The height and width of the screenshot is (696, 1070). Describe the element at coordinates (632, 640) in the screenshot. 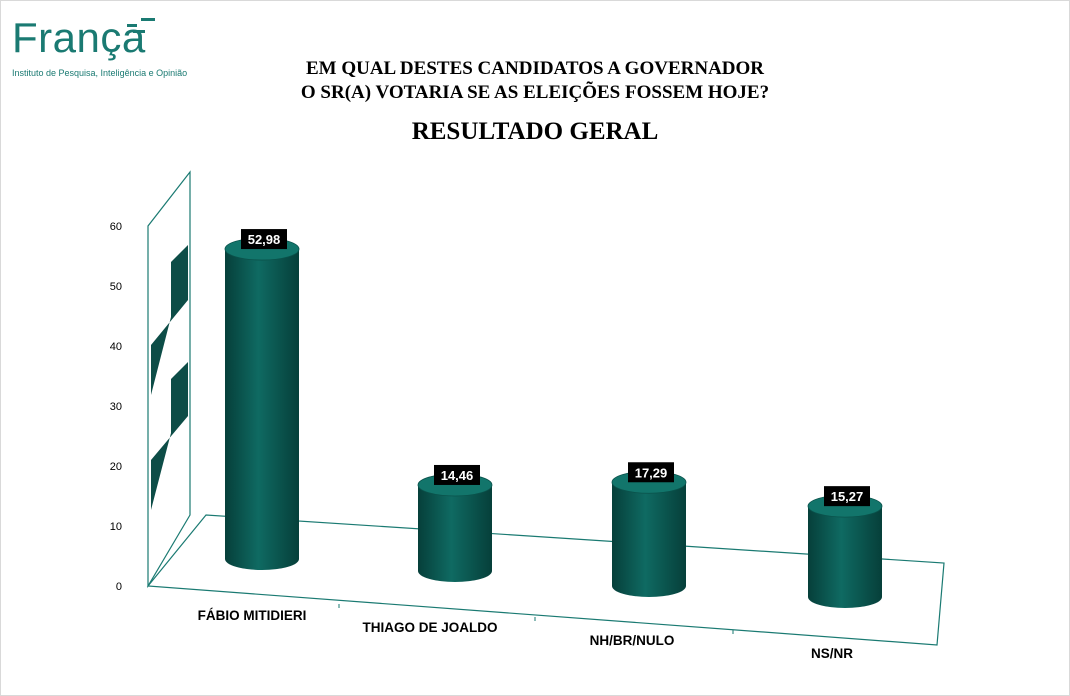

I see `category-label: NH/BR/NULO` at that location.